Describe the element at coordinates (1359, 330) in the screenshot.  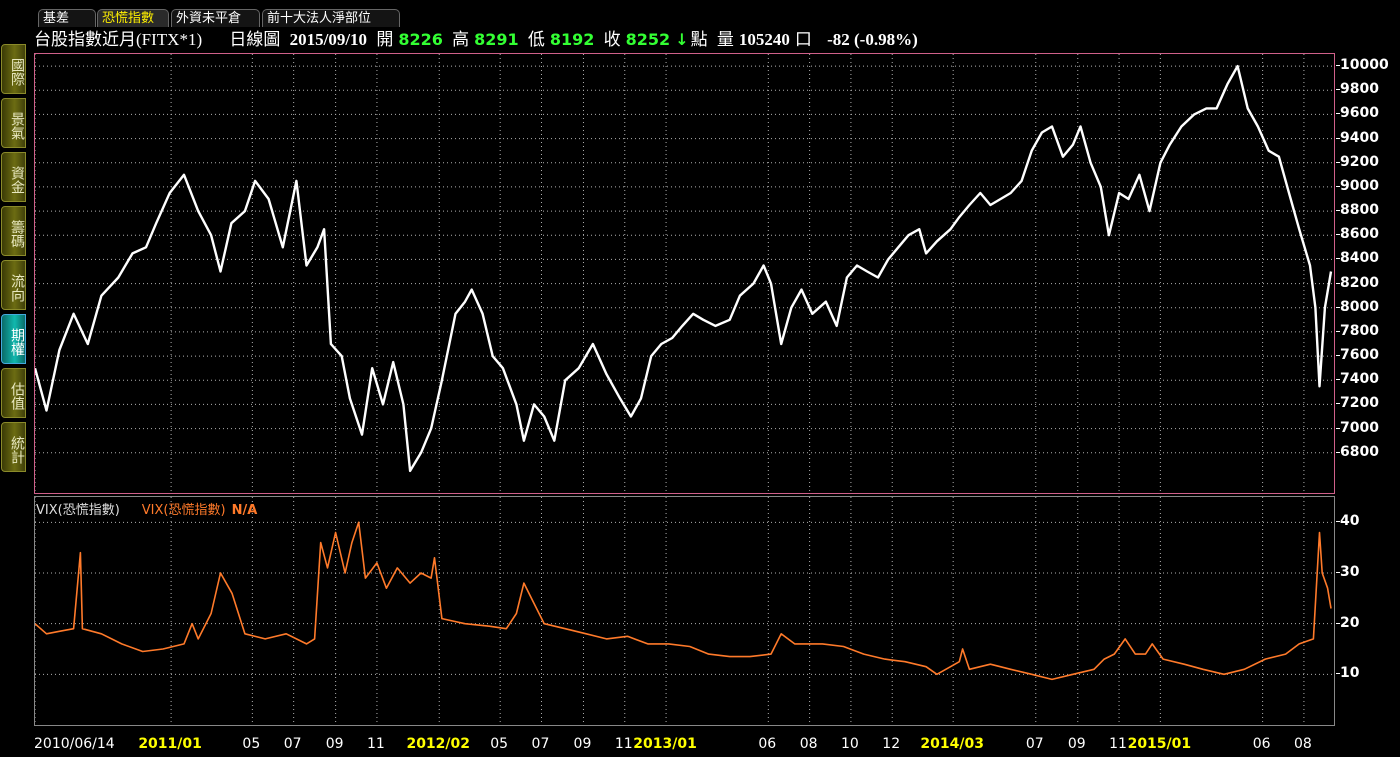
I see `y-tick-label: 7800` at that location.